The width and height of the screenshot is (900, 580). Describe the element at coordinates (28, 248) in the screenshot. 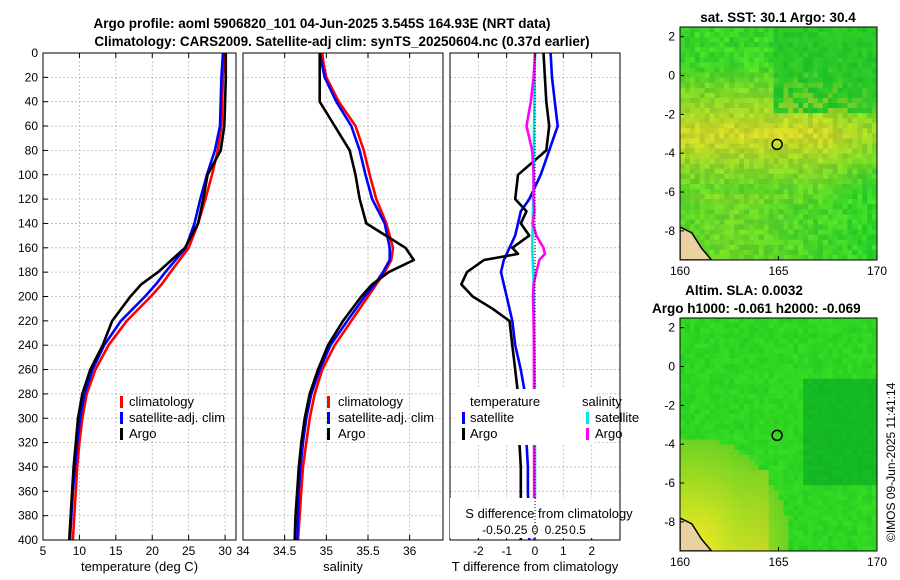

I see `y-tick-label: 160` at that location.